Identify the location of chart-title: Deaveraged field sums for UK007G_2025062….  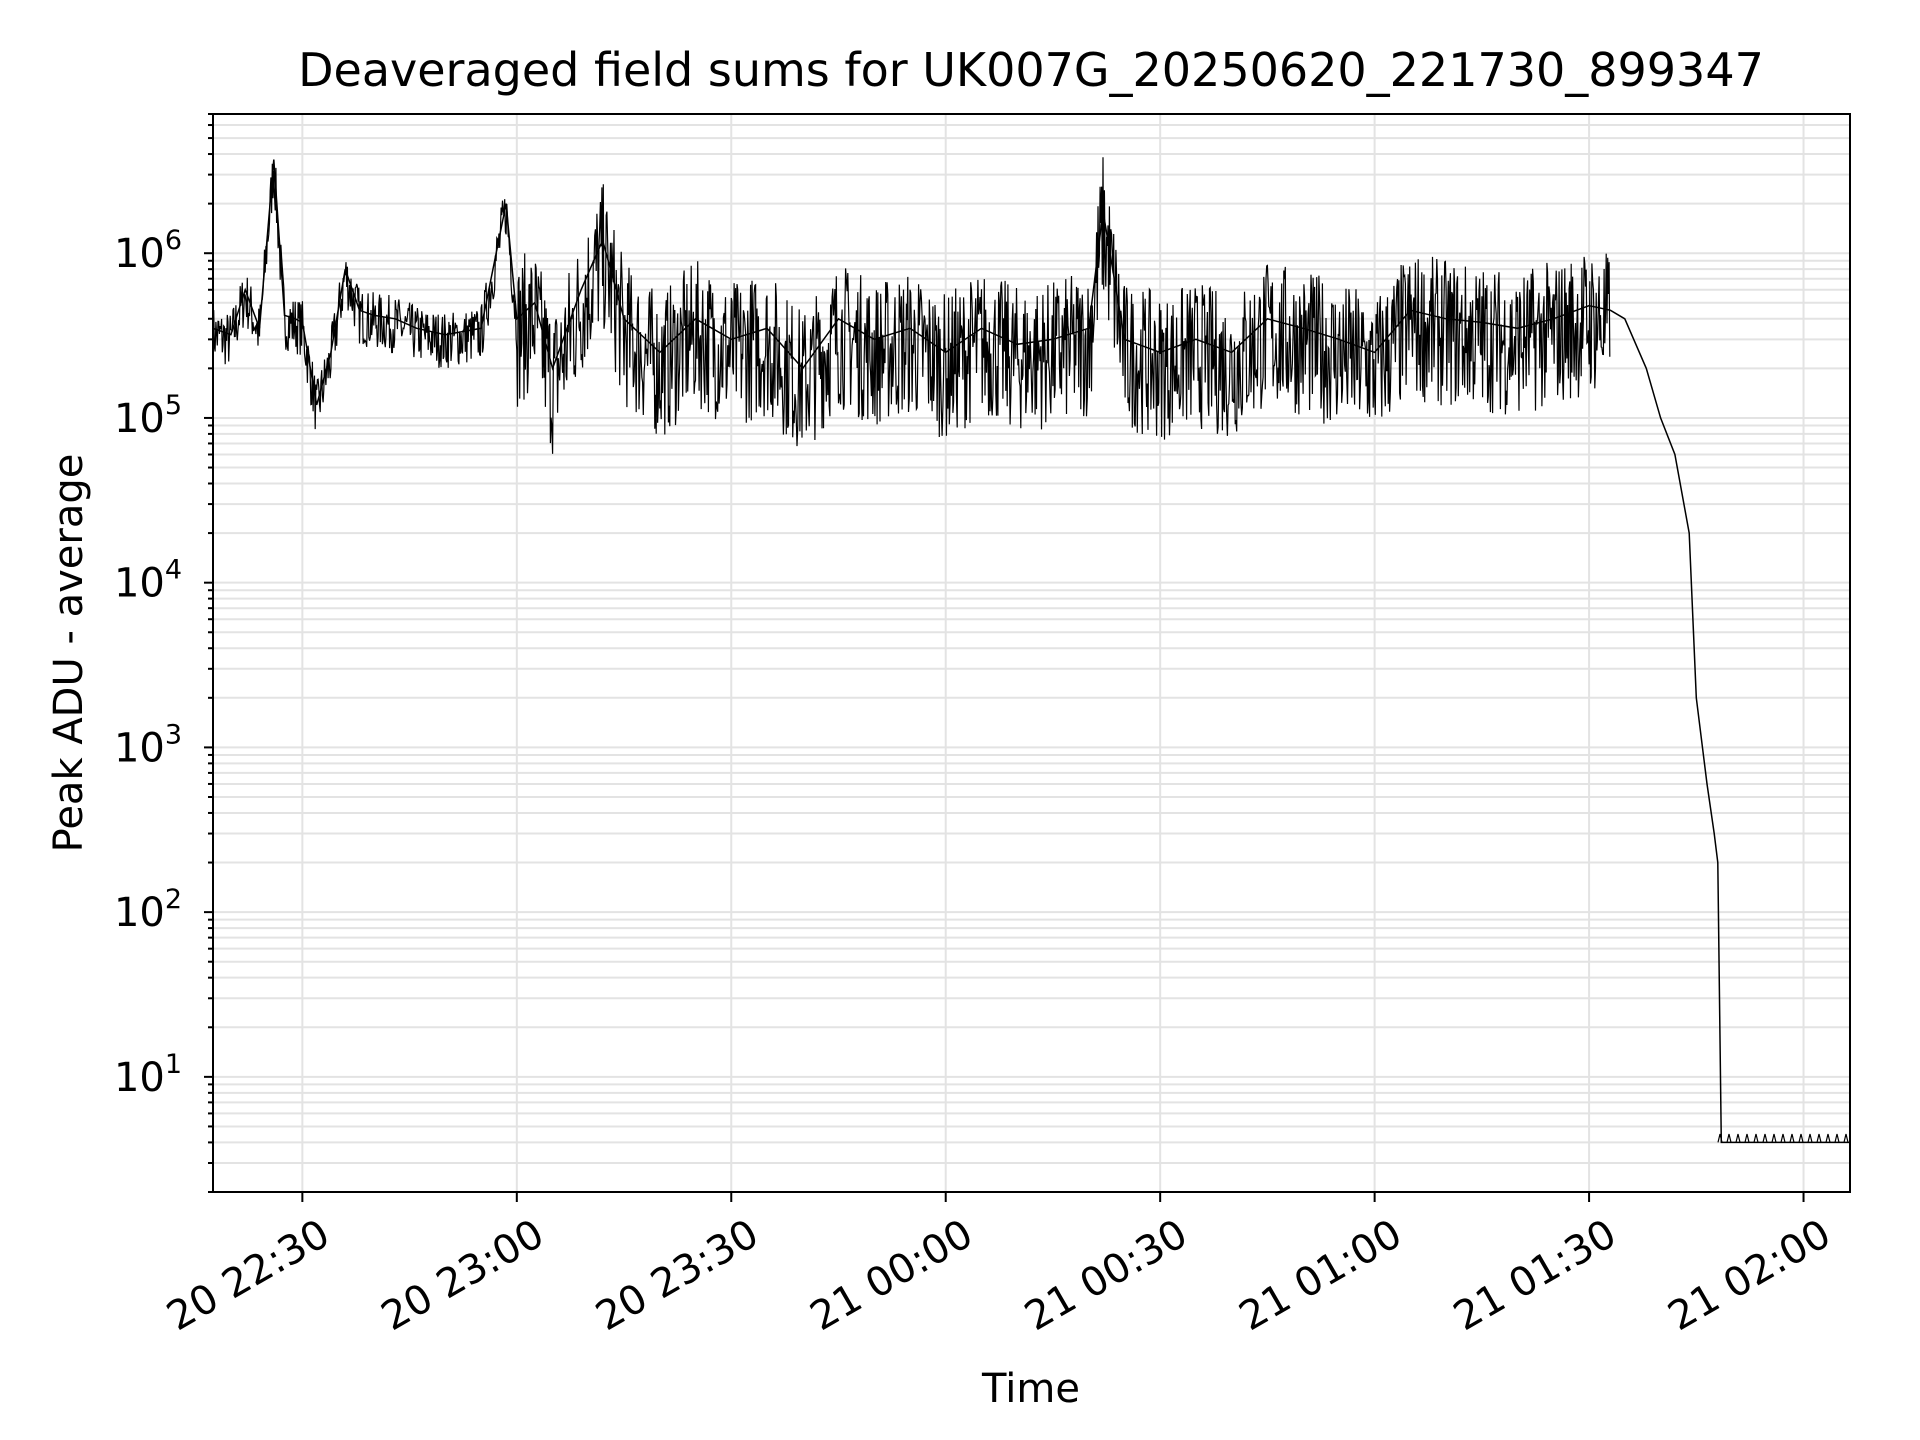
(1031, 70).